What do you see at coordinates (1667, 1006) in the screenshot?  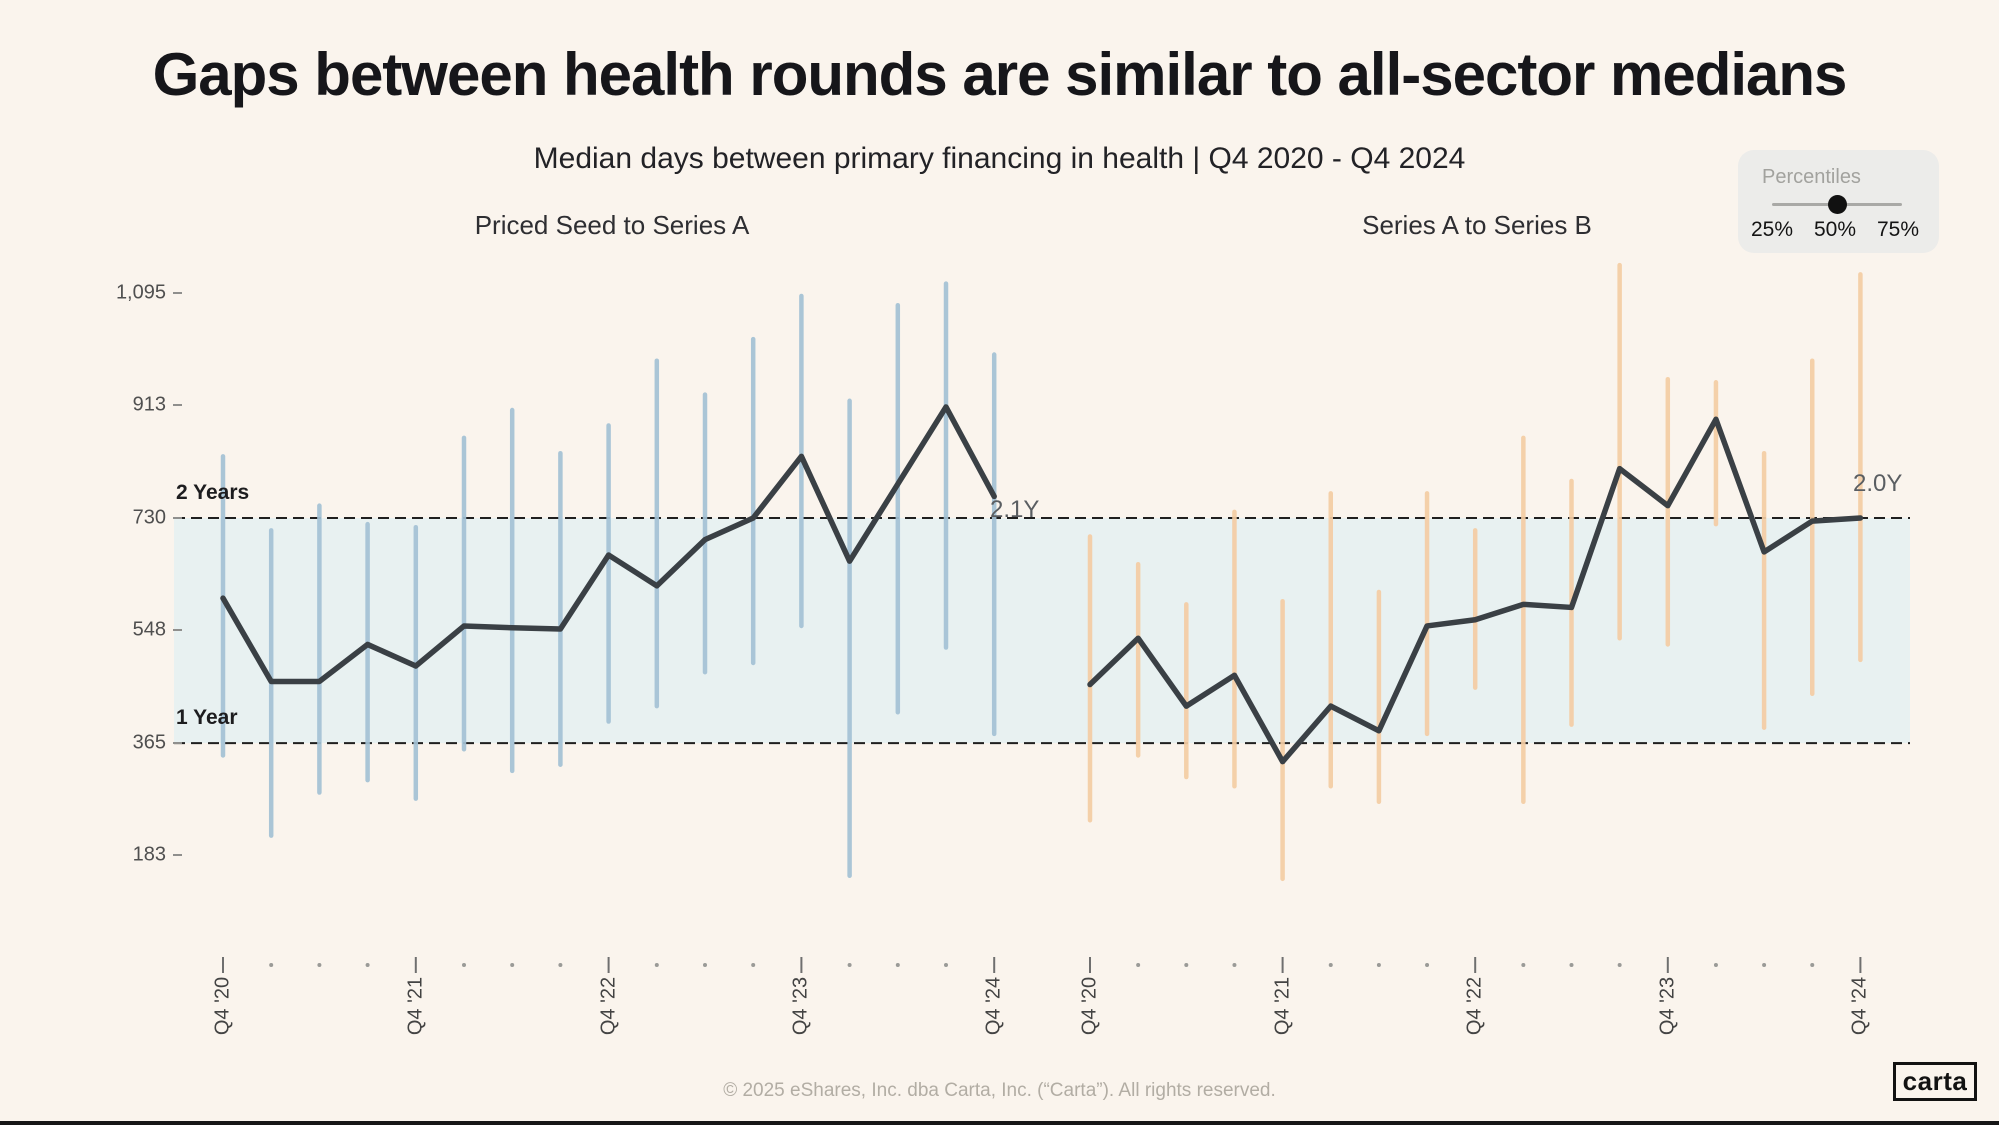 I see `x-tick-label-1-Q4 '23: Q4 '23` at bounding box center [1667, 1006].